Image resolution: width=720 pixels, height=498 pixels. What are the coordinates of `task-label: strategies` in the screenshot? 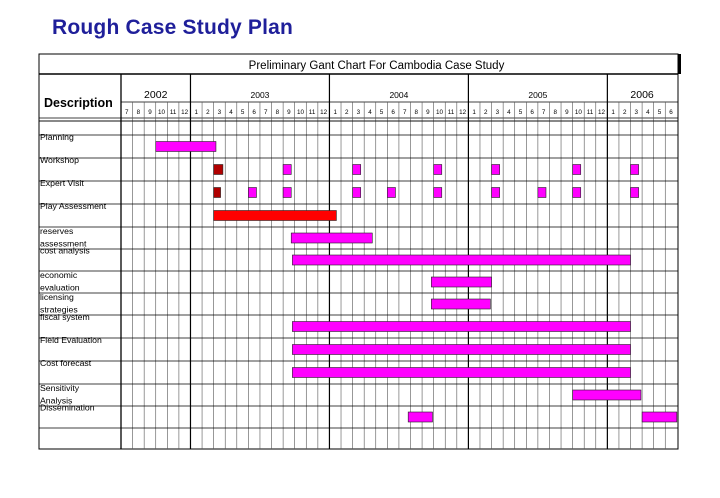 It's located at (59, 310).